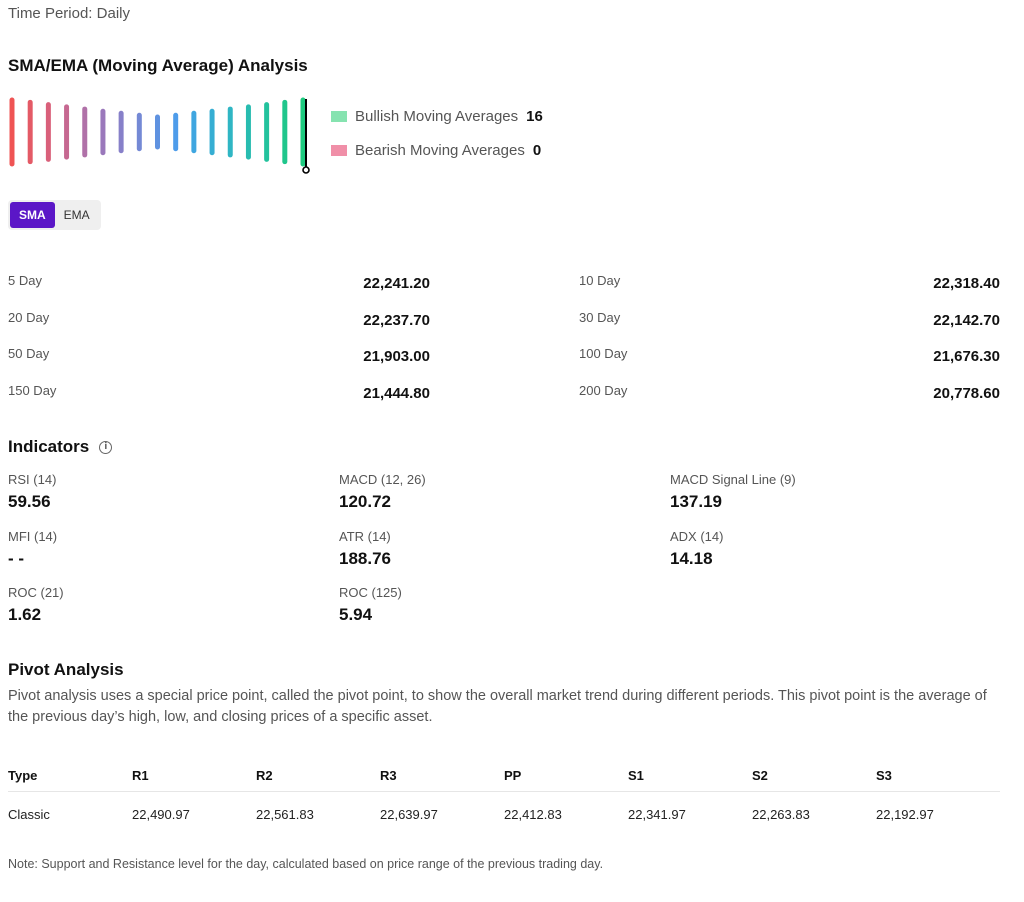 Image resolution: width=1024 pixels, height=902 pixels. I want to click on ma-left-value: 22,241.20, so click(396, 283).